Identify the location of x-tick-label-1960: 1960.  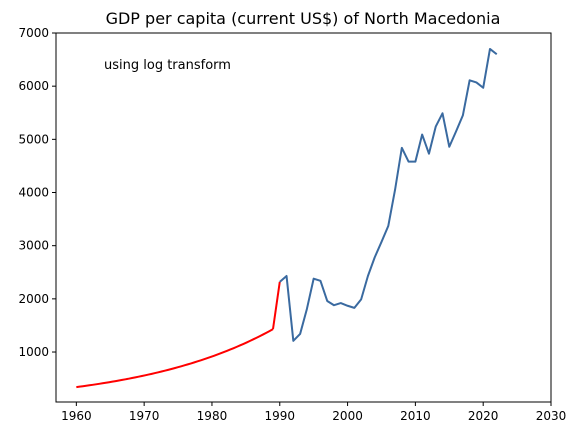
(76, 416).